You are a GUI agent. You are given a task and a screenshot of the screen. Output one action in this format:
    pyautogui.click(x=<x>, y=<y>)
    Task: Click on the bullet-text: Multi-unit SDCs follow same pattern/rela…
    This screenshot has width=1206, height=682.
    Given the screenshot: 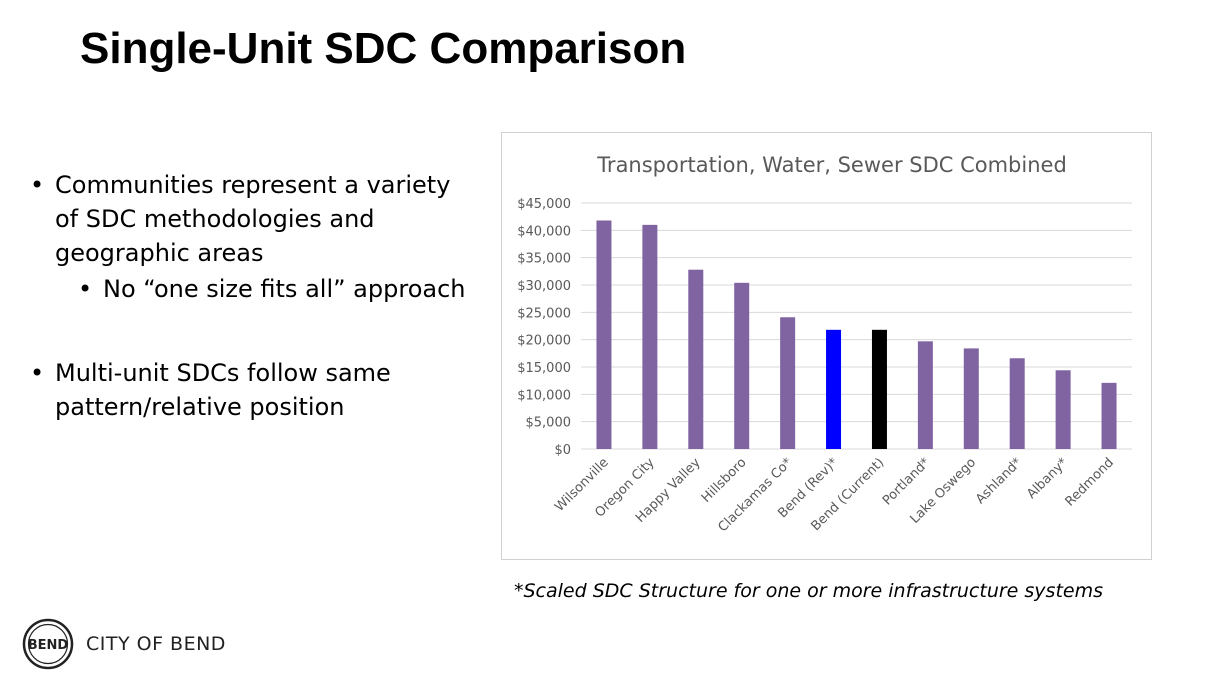 What is the action you would take?
    pyautogui.click(x=223, y=390)
    